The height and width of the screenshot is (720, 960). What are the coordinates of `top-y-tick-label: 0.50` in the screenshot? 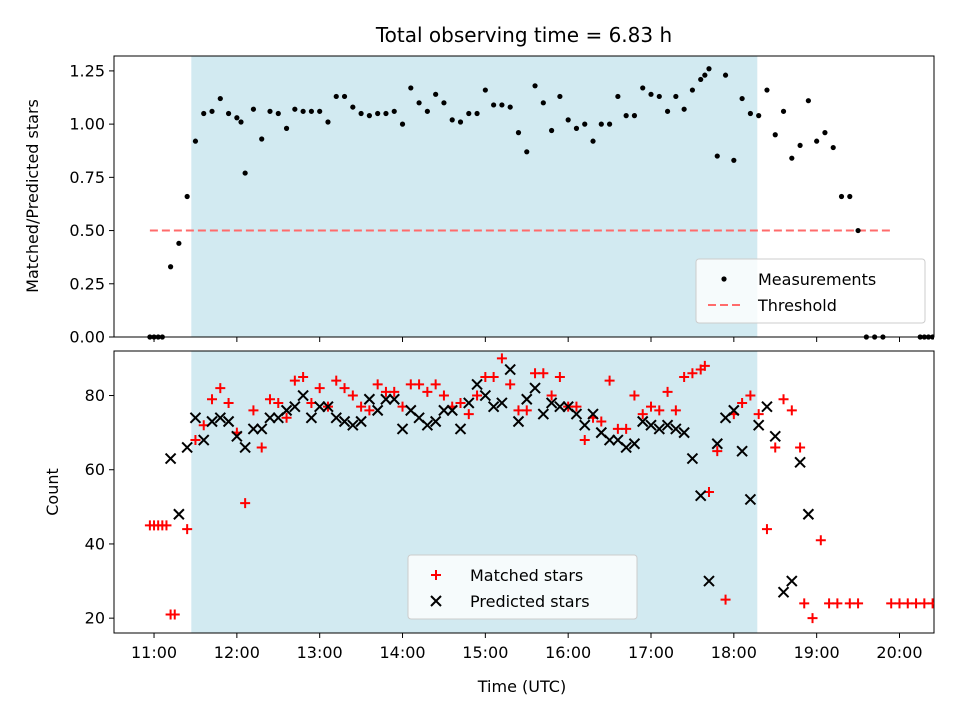 It's located at (87, 230).